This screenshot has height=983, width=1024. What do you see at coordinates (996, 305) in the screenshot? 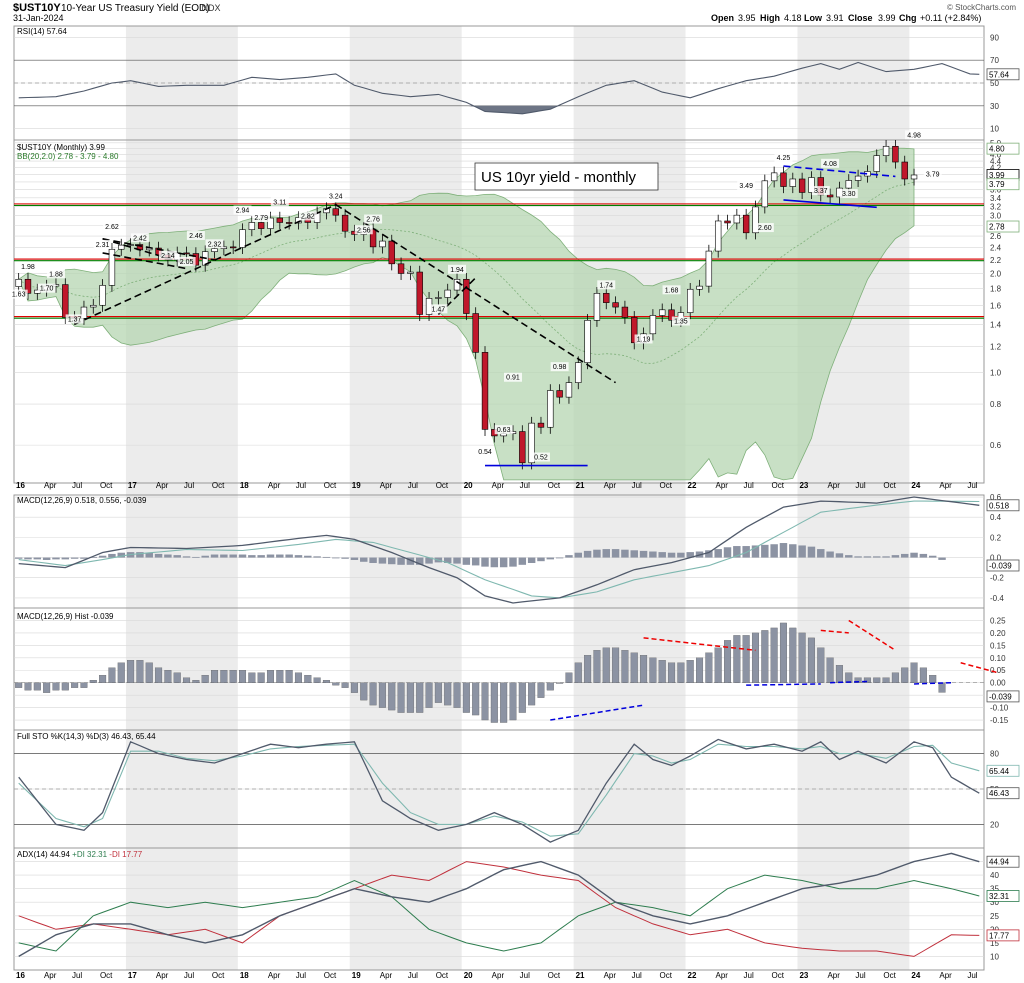
I see `price-tick-label: 1.6` at bounding box center [996, 305].